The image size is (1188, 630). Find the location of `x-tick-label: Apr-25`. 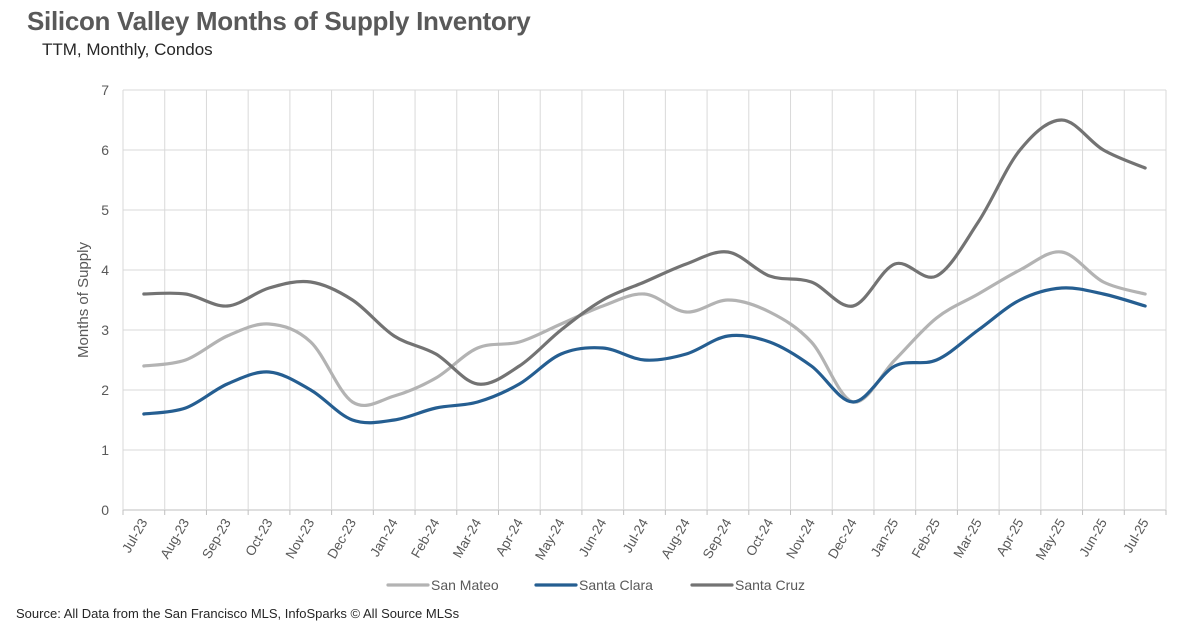

x-tick-label: Apr-25 is located at coordinates (1009, 537).